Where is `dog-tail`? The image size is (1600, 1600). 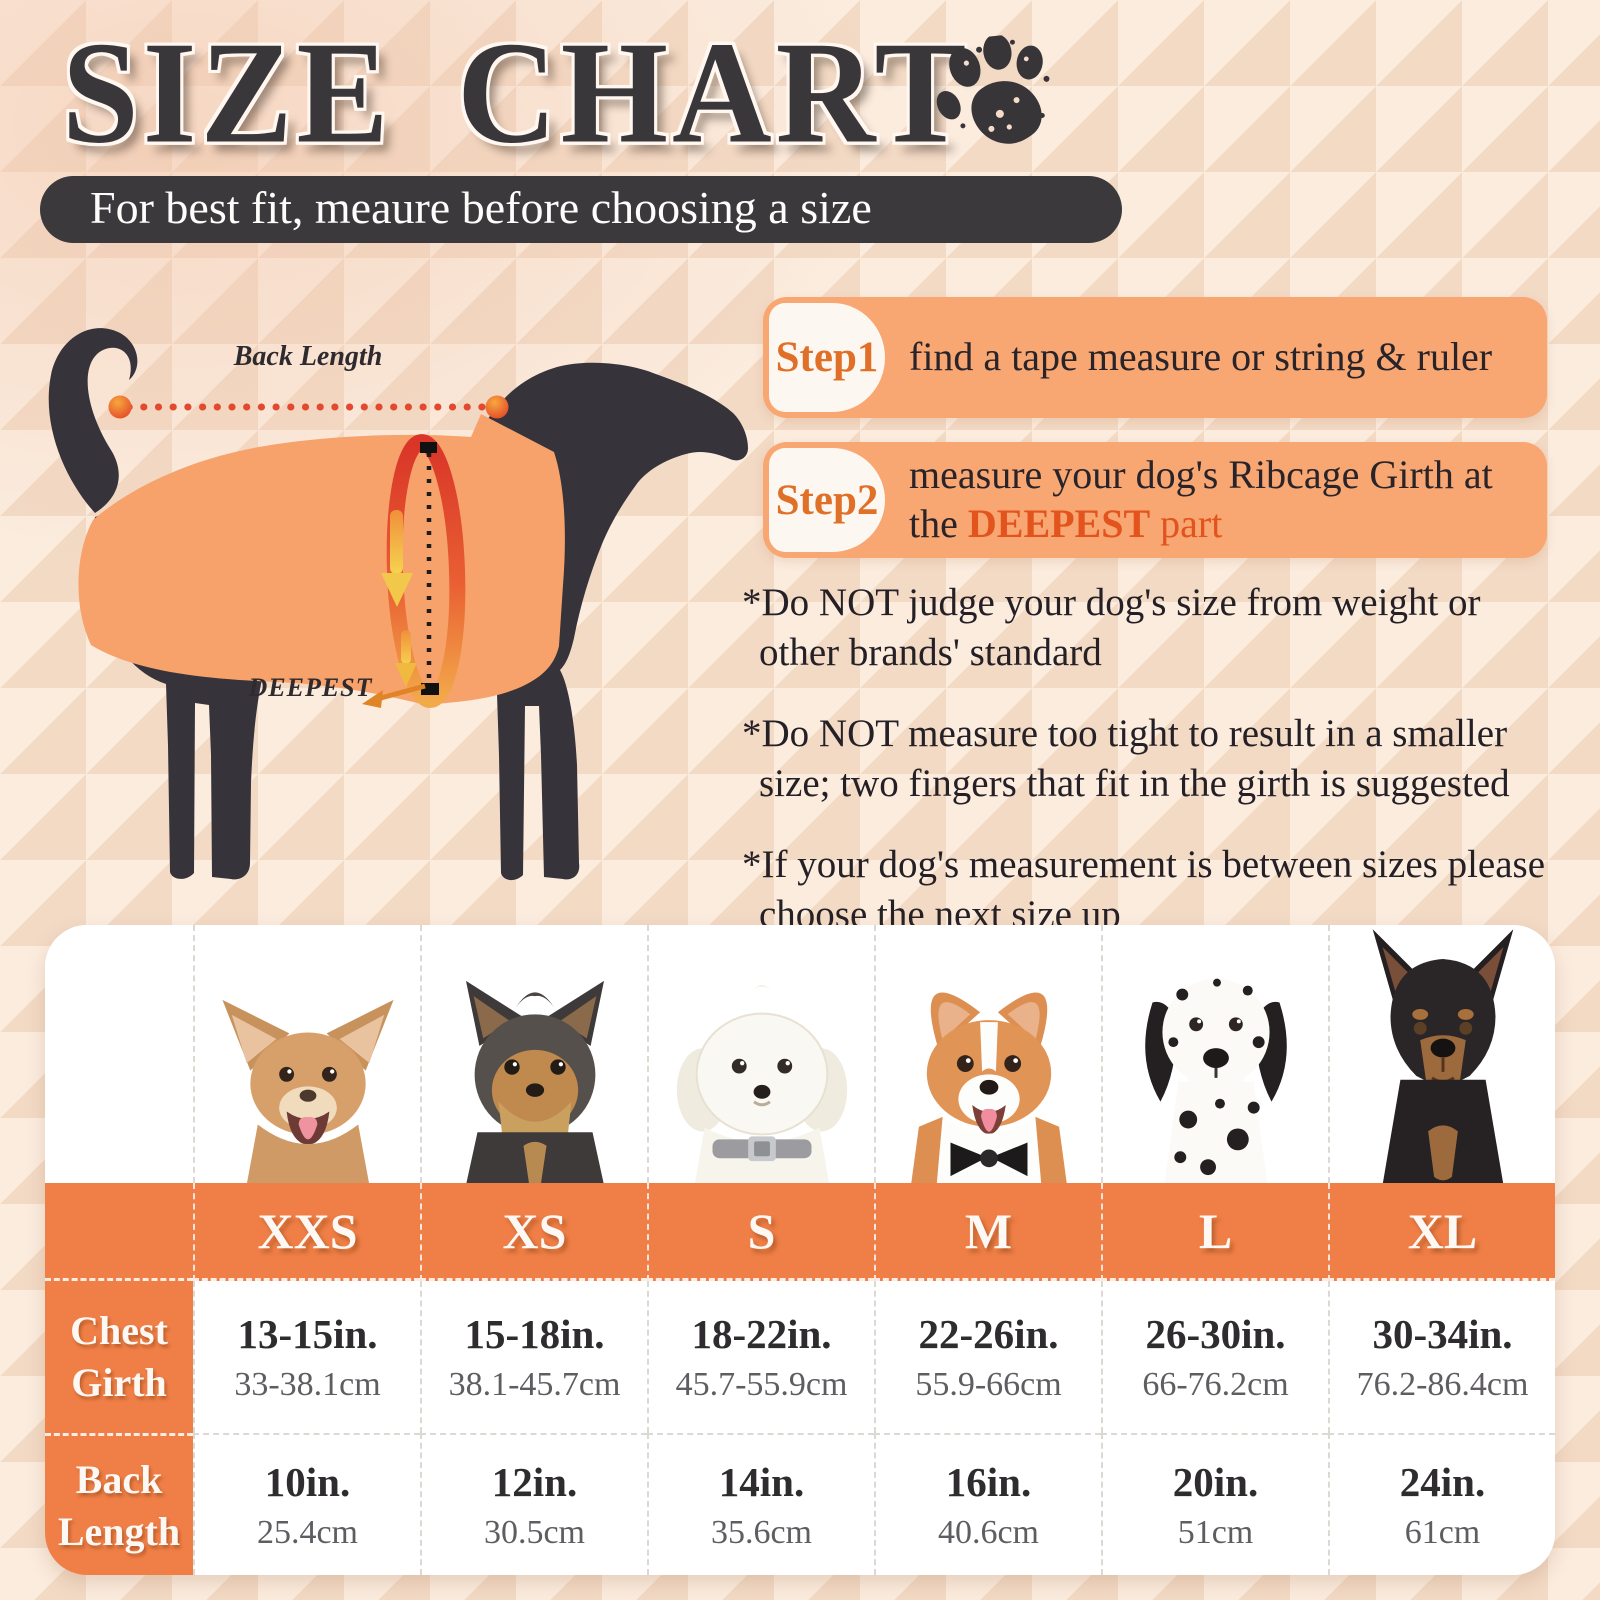
dog-tail is located at coordinates (93, 420).